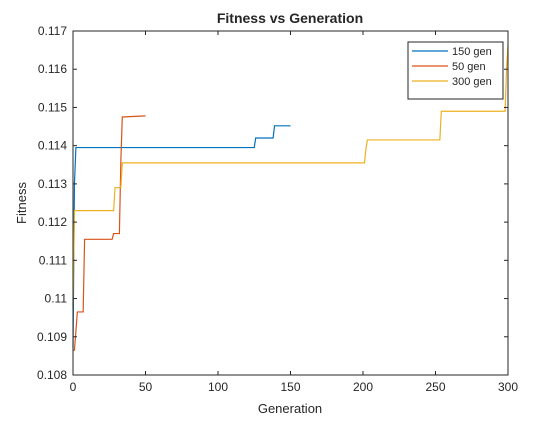 The image size is (560, 425). What do you see at coordinates (290, 408) in the screenshot?
I see `x-axis-label: Generation` at bounding box center [290, 408].